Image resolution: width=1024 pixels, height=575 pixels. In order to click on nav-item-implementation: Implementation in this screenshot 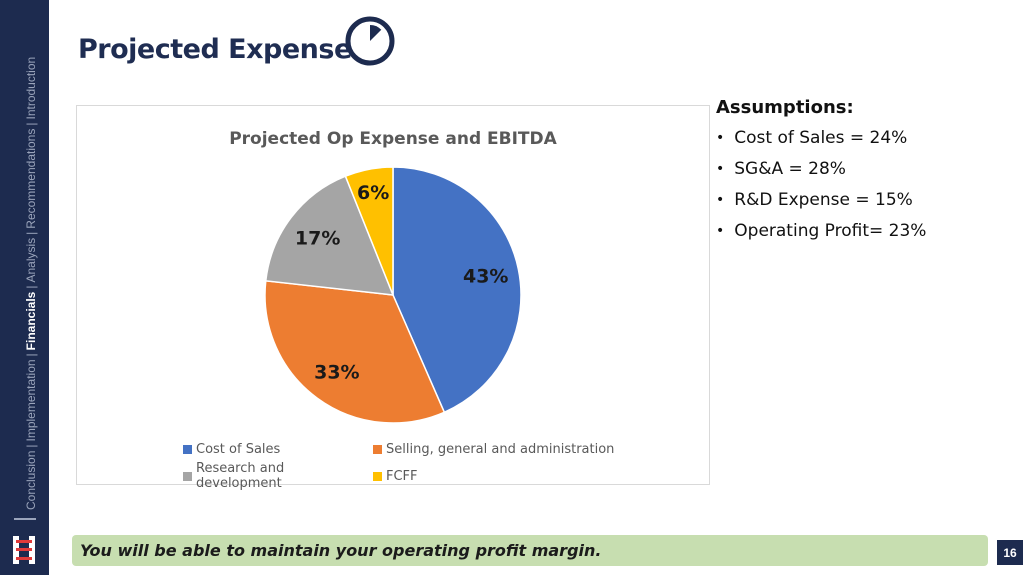, I will do `click(31, 400)`.